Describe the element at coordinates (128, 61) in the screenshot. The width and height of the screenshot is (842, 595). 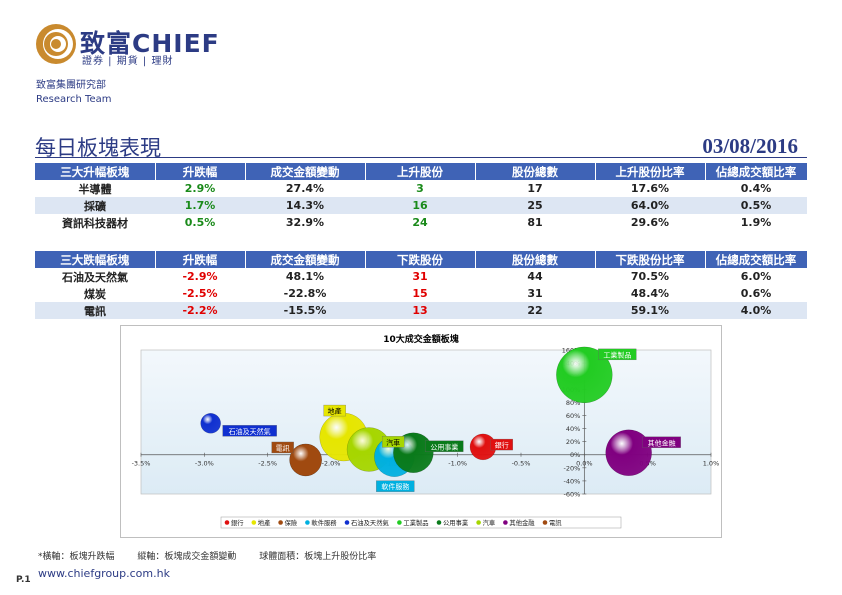
I see `brand-subtitle: 證券 | 期貨 | 理財` at that location.